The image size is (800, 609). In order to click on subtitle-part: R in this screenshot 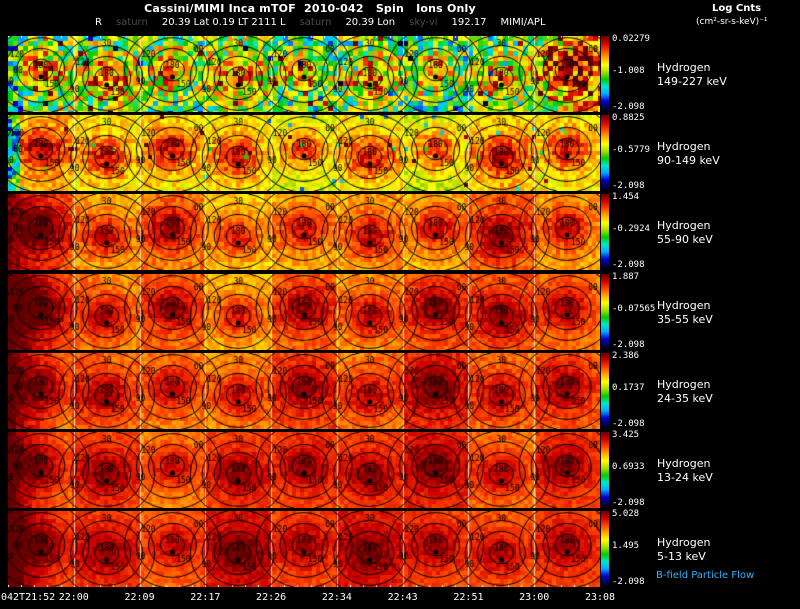, I will do `click(98, 22)`.